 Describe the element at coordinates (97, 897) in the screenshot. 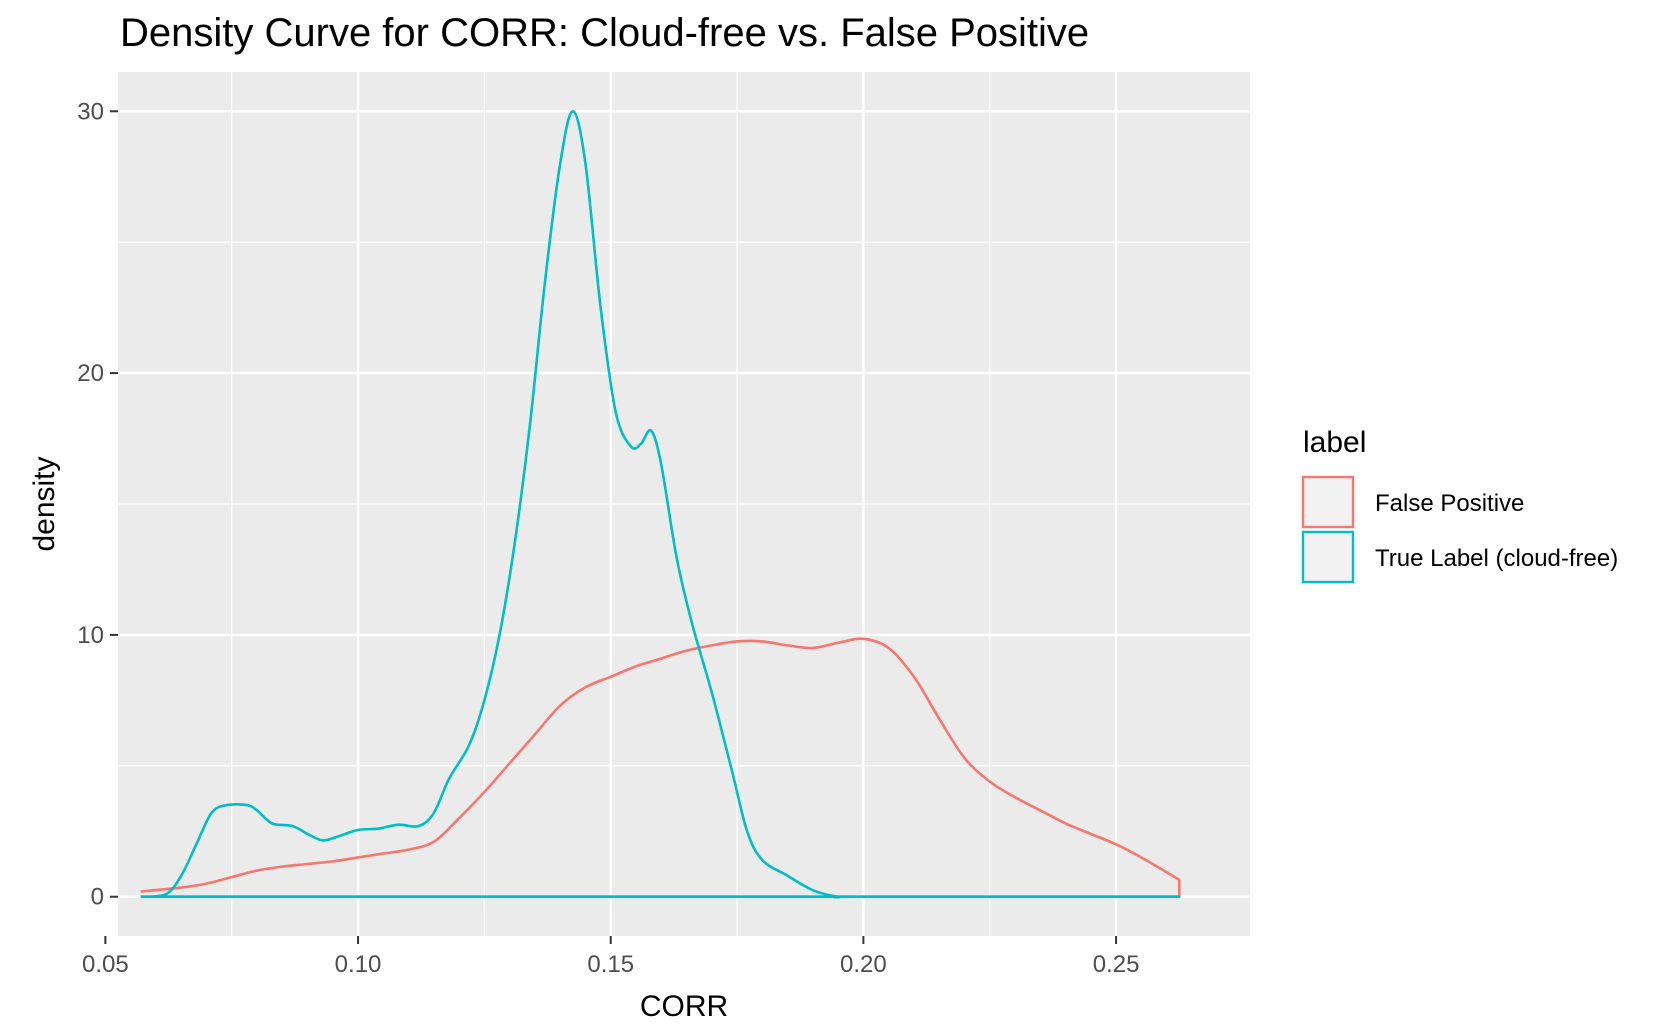

I see `y-tick-label: 0` at that location.